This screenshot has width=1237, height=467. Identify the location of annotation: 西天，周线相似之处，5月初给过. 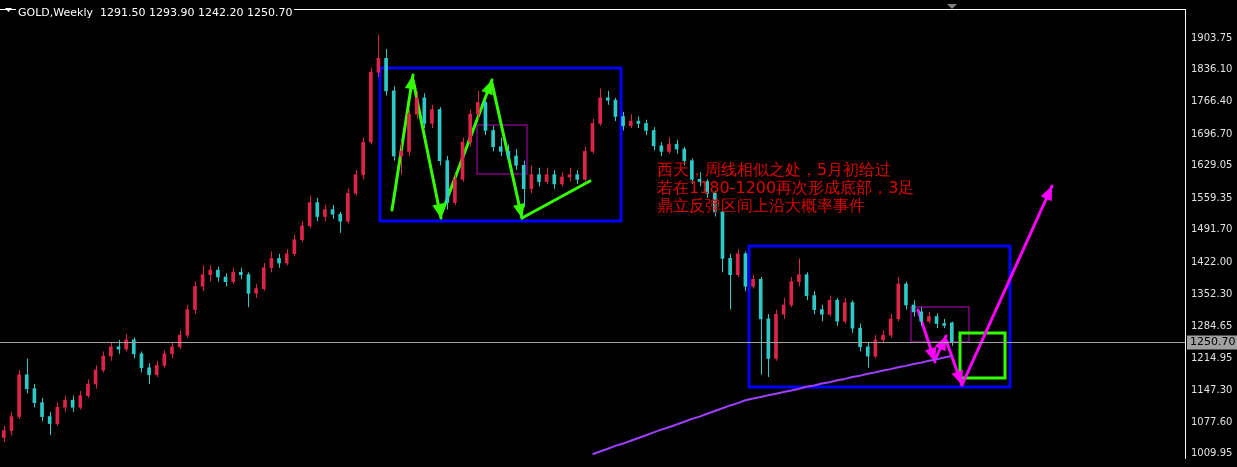
(774, 169).